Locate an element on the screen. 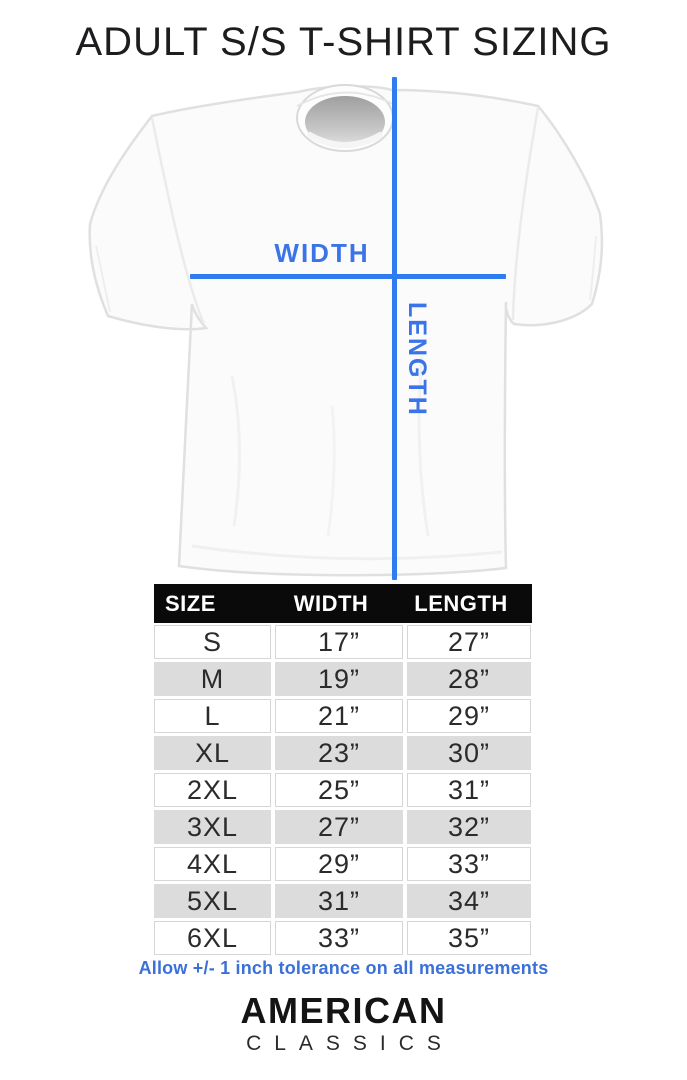  width-cell: 19” is located at coordinates (339, 679).